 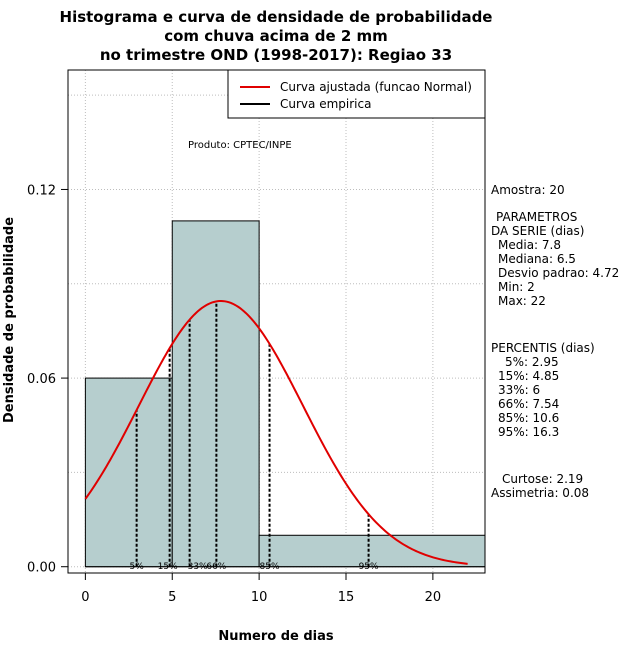 I want to click on chart-title-line-2: com chuva acima de 2 mm, so click(x=276, y=36).